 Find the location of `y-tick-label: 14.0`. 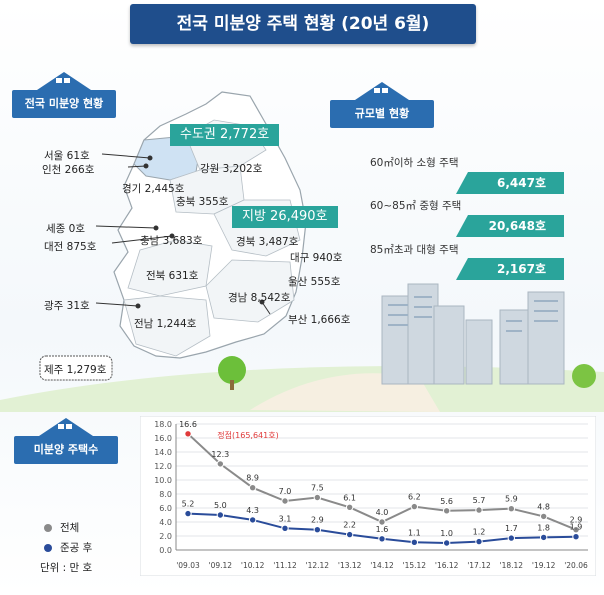

y-tick-label: 14.0 is located at coordinates (163, 452).